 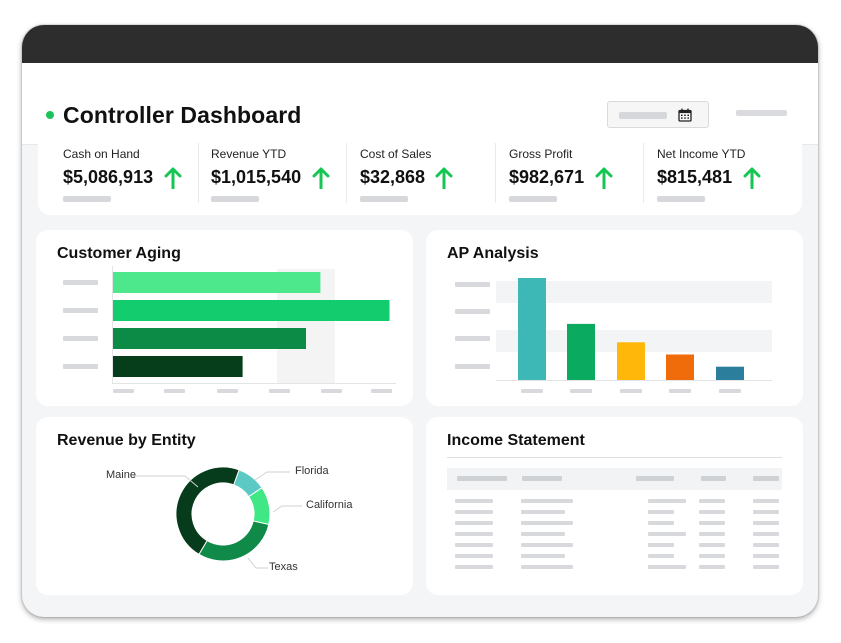 What do you see at coordinates (493, 253) in the screenshot?
I see `card-title: AP Analysis` at bounding box center [493, 253].